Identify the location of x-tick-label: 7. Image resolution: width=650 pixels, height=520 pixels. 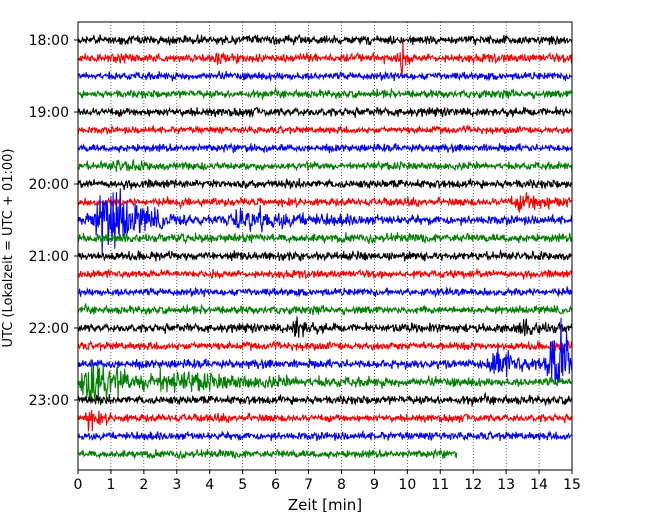
(308, 485).